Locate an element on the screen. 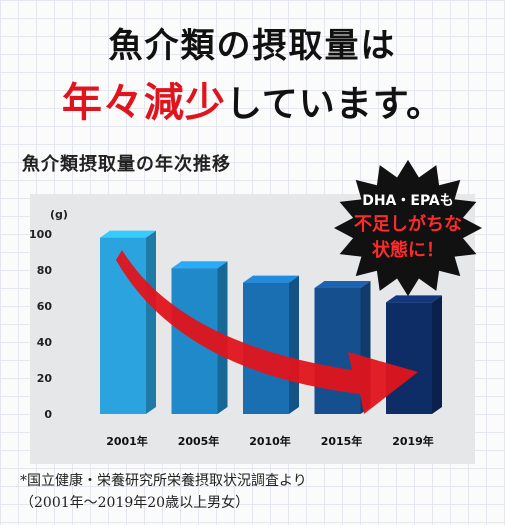 The height and width of the screenshot is (525, 505). y-tick-label: 0 is located at coordinates (48, 414).